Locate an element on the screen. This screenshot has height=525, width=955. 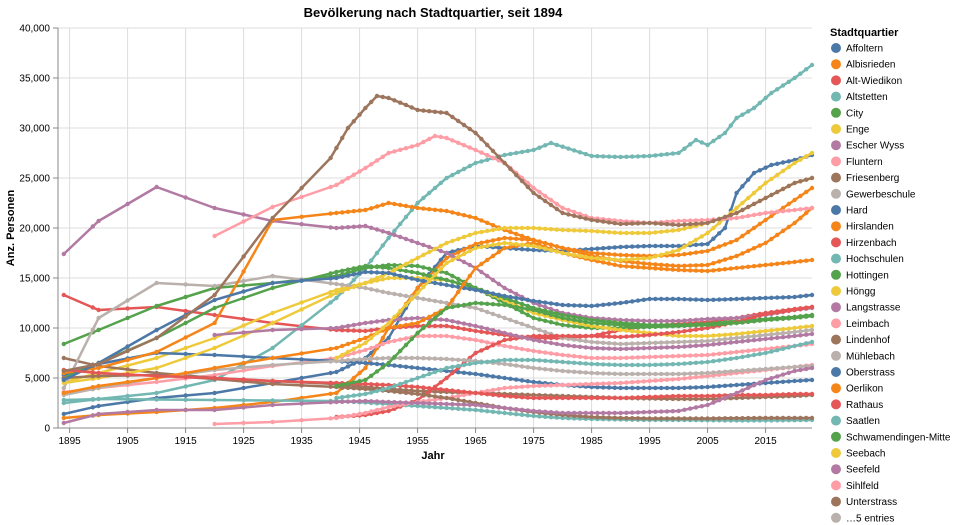
legend-item-albisrieden: Albisrieden is located at coordinates (863, 65).